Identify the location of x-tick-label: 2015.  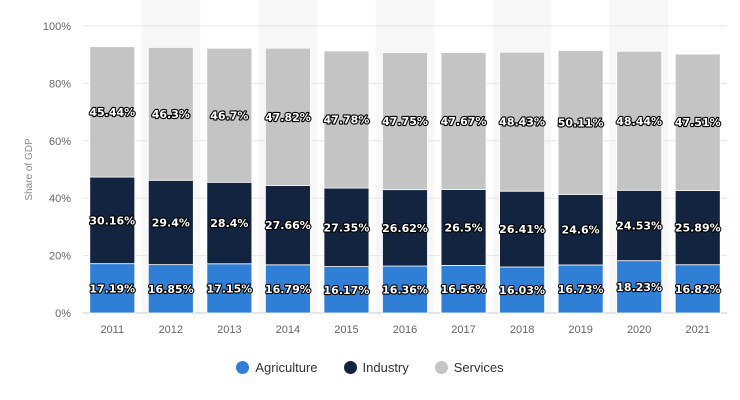
(346, 330).